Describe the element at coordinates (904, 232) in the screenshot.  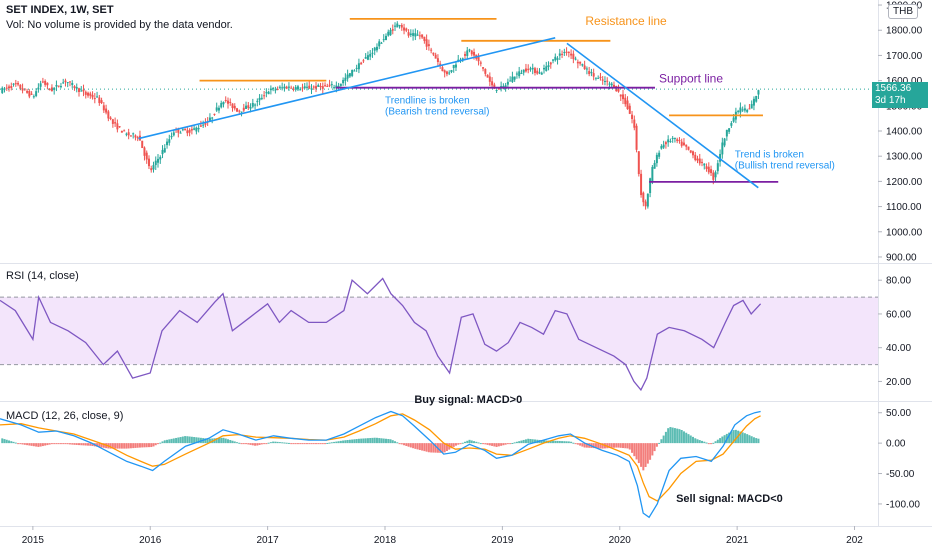
I see `y-tick-label: 1000.00` at that location.